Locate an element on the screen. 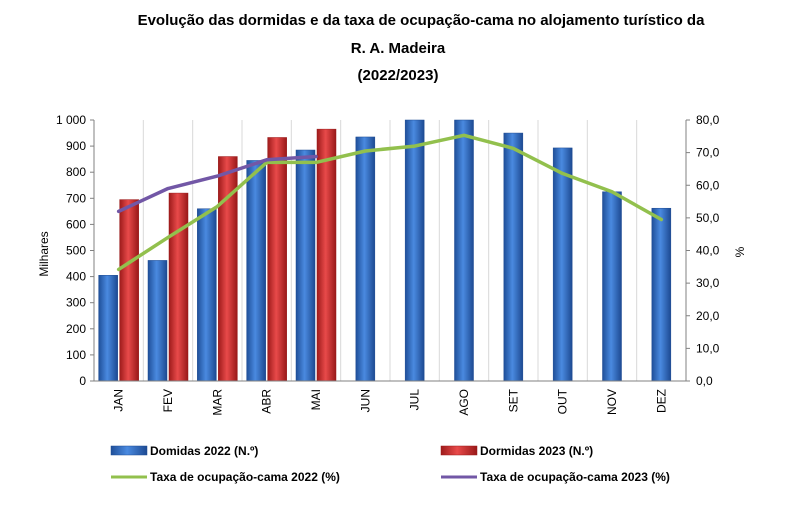 This screenshot has width=787, height=509. bar-dormidas-2023-jan is located at coordinates (129, 290).